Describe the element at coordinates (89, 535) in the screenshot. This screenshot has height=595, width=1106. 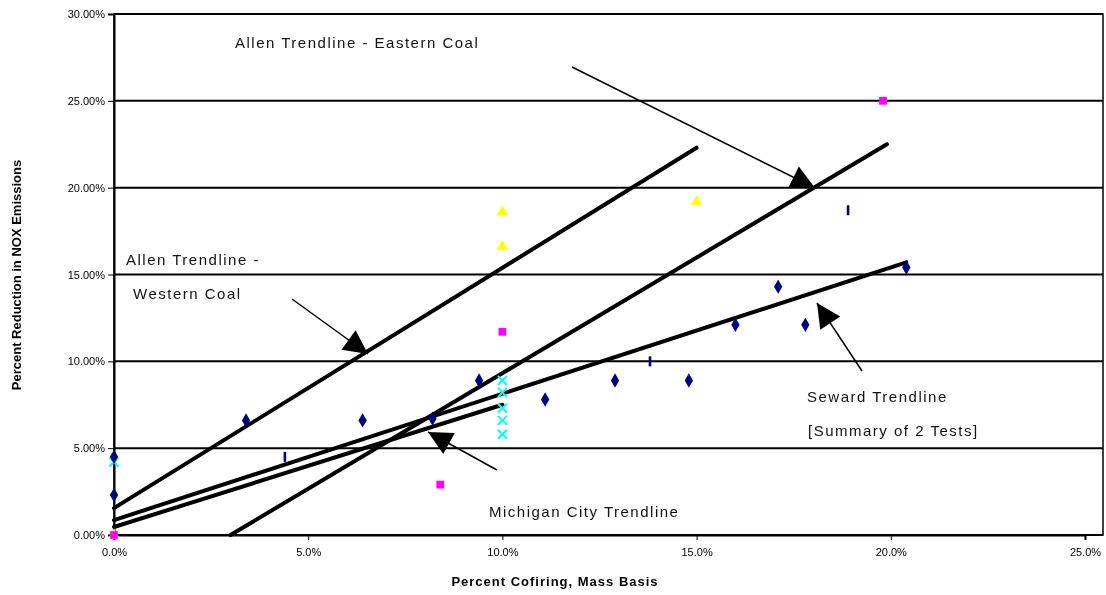
I see `y-tick-label: 0.00%` at that location.